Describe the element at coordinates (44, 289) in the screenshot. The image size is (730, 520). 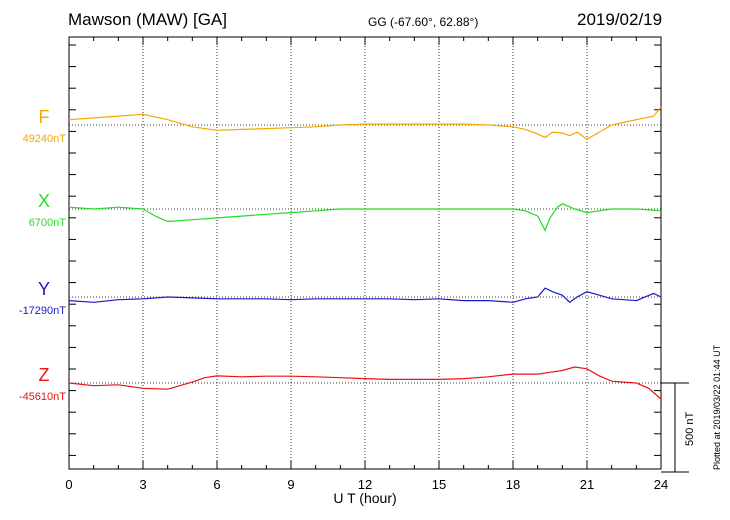
I see `series-y-name: Y` at that location.